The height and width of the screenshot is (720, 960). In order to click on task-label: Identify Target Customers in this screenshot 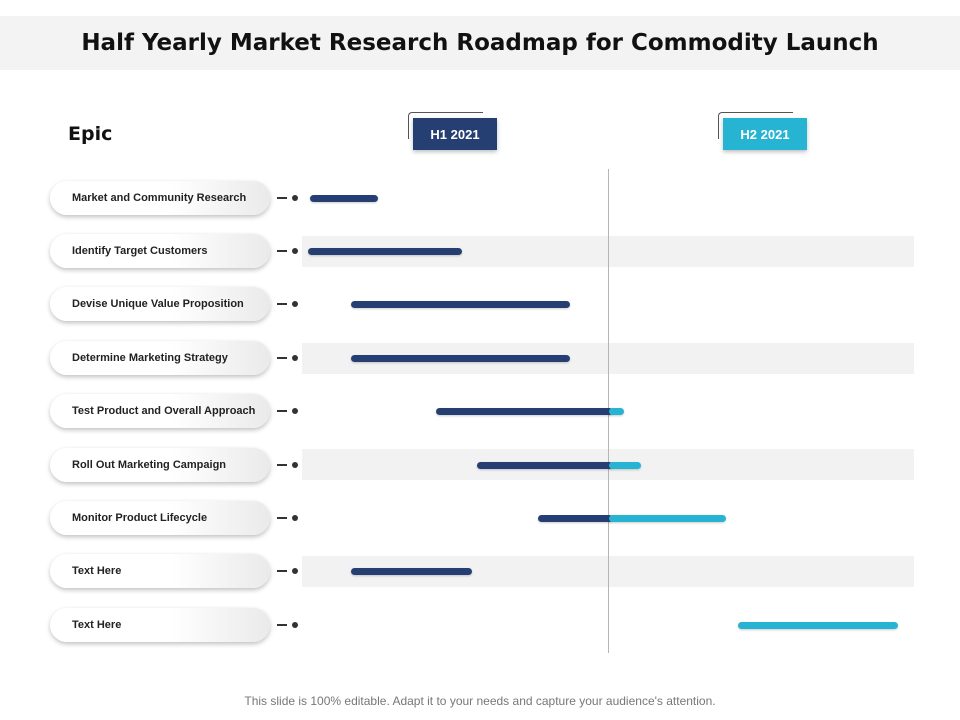, I will do `click(160, 251)`.